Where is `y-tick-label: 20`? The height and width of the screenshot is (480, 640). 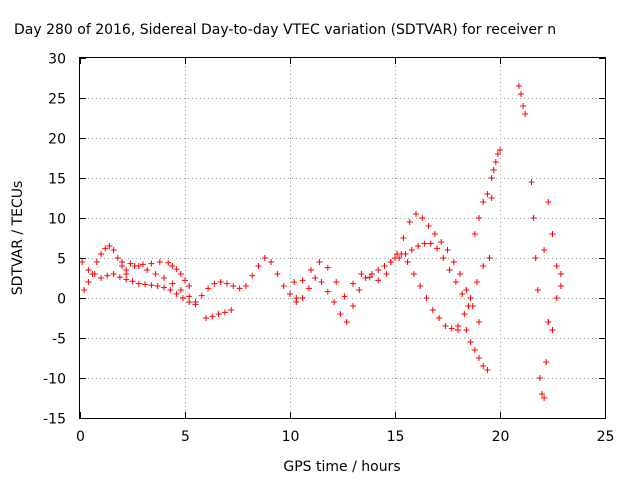 y-tick-label: 20 is located at coordinates (57, 140).